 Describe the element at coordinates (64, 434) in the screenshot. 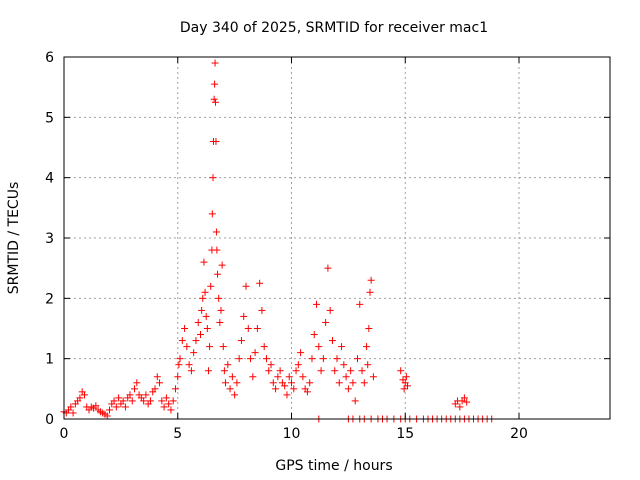

I see `x-tick-label: 0` at that location.